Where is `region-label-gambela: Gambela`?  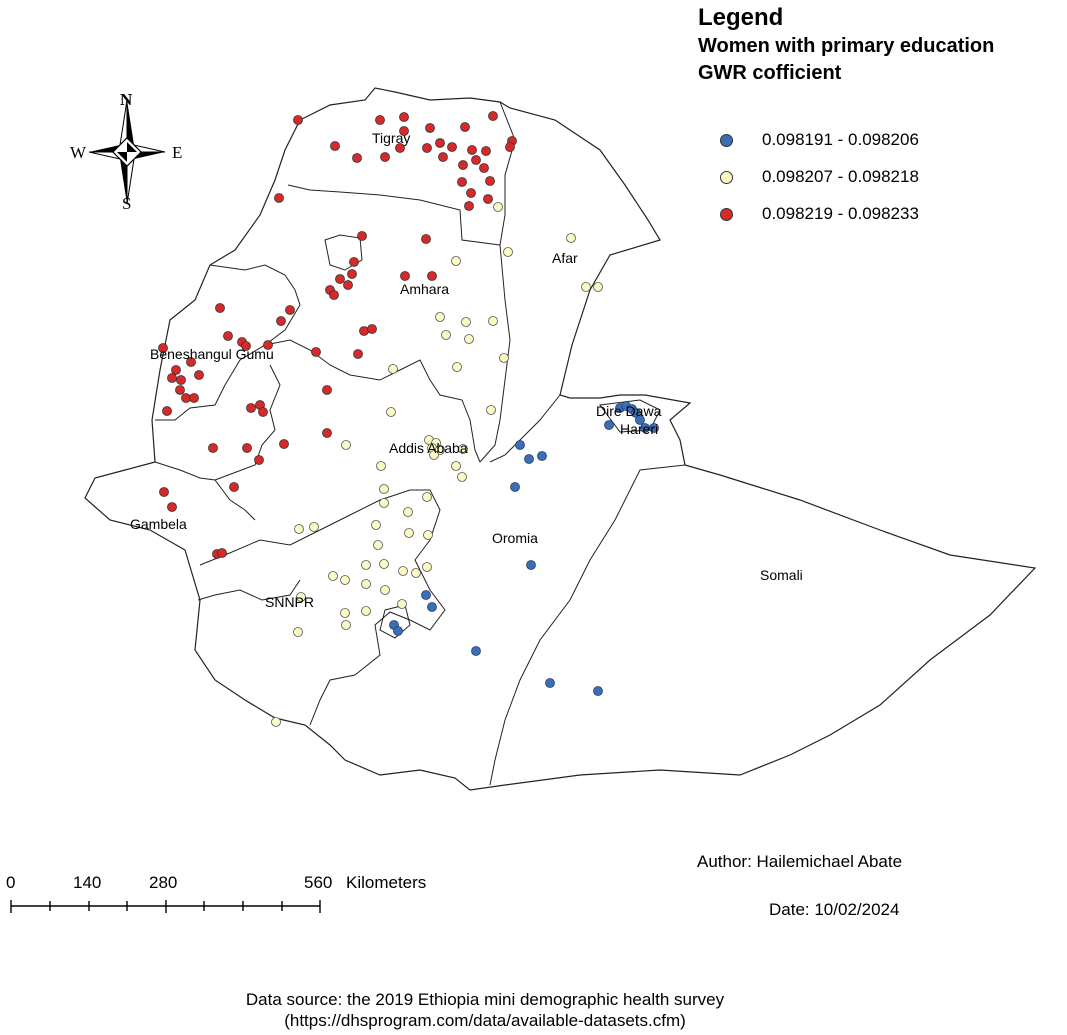
region-label-gambela: Gambela is located at coordinates (158, 524).